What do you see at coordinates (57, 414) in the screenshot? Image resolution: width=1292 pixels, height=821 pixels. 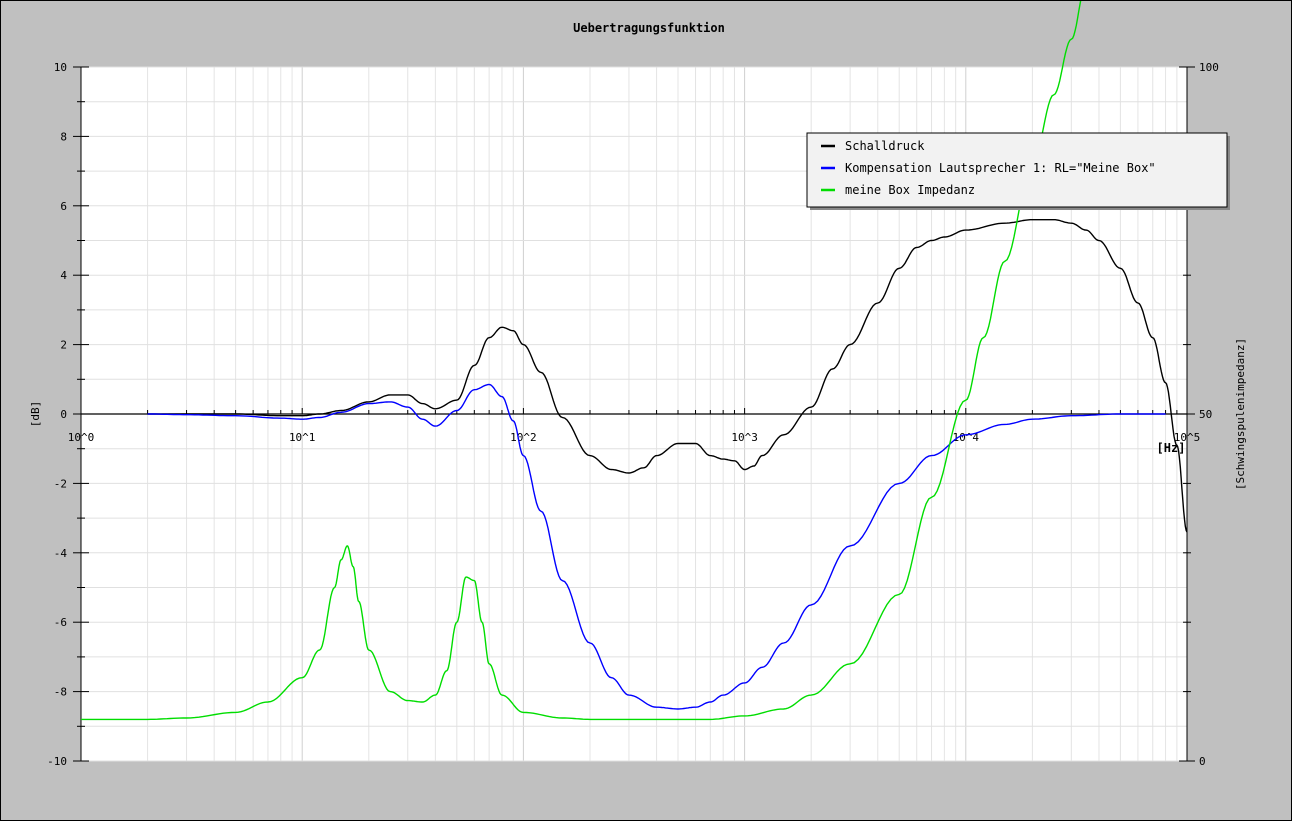 I see `y-tick-labels: 10 8 6 4 2 0 -2 -4 -6 -8 -10` at bounding box center [57, 414].